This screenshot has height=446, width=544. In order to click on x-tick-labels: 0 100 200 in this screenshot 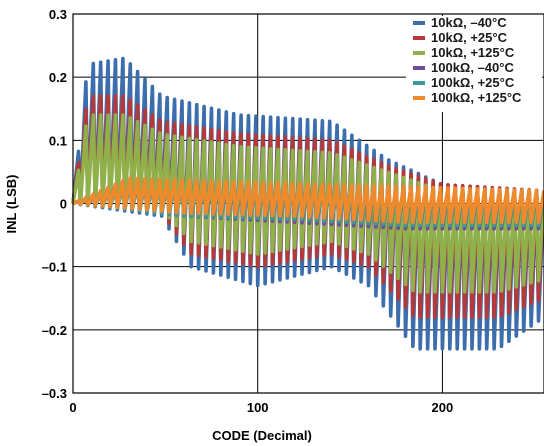, I will do `click(261, 407)`.